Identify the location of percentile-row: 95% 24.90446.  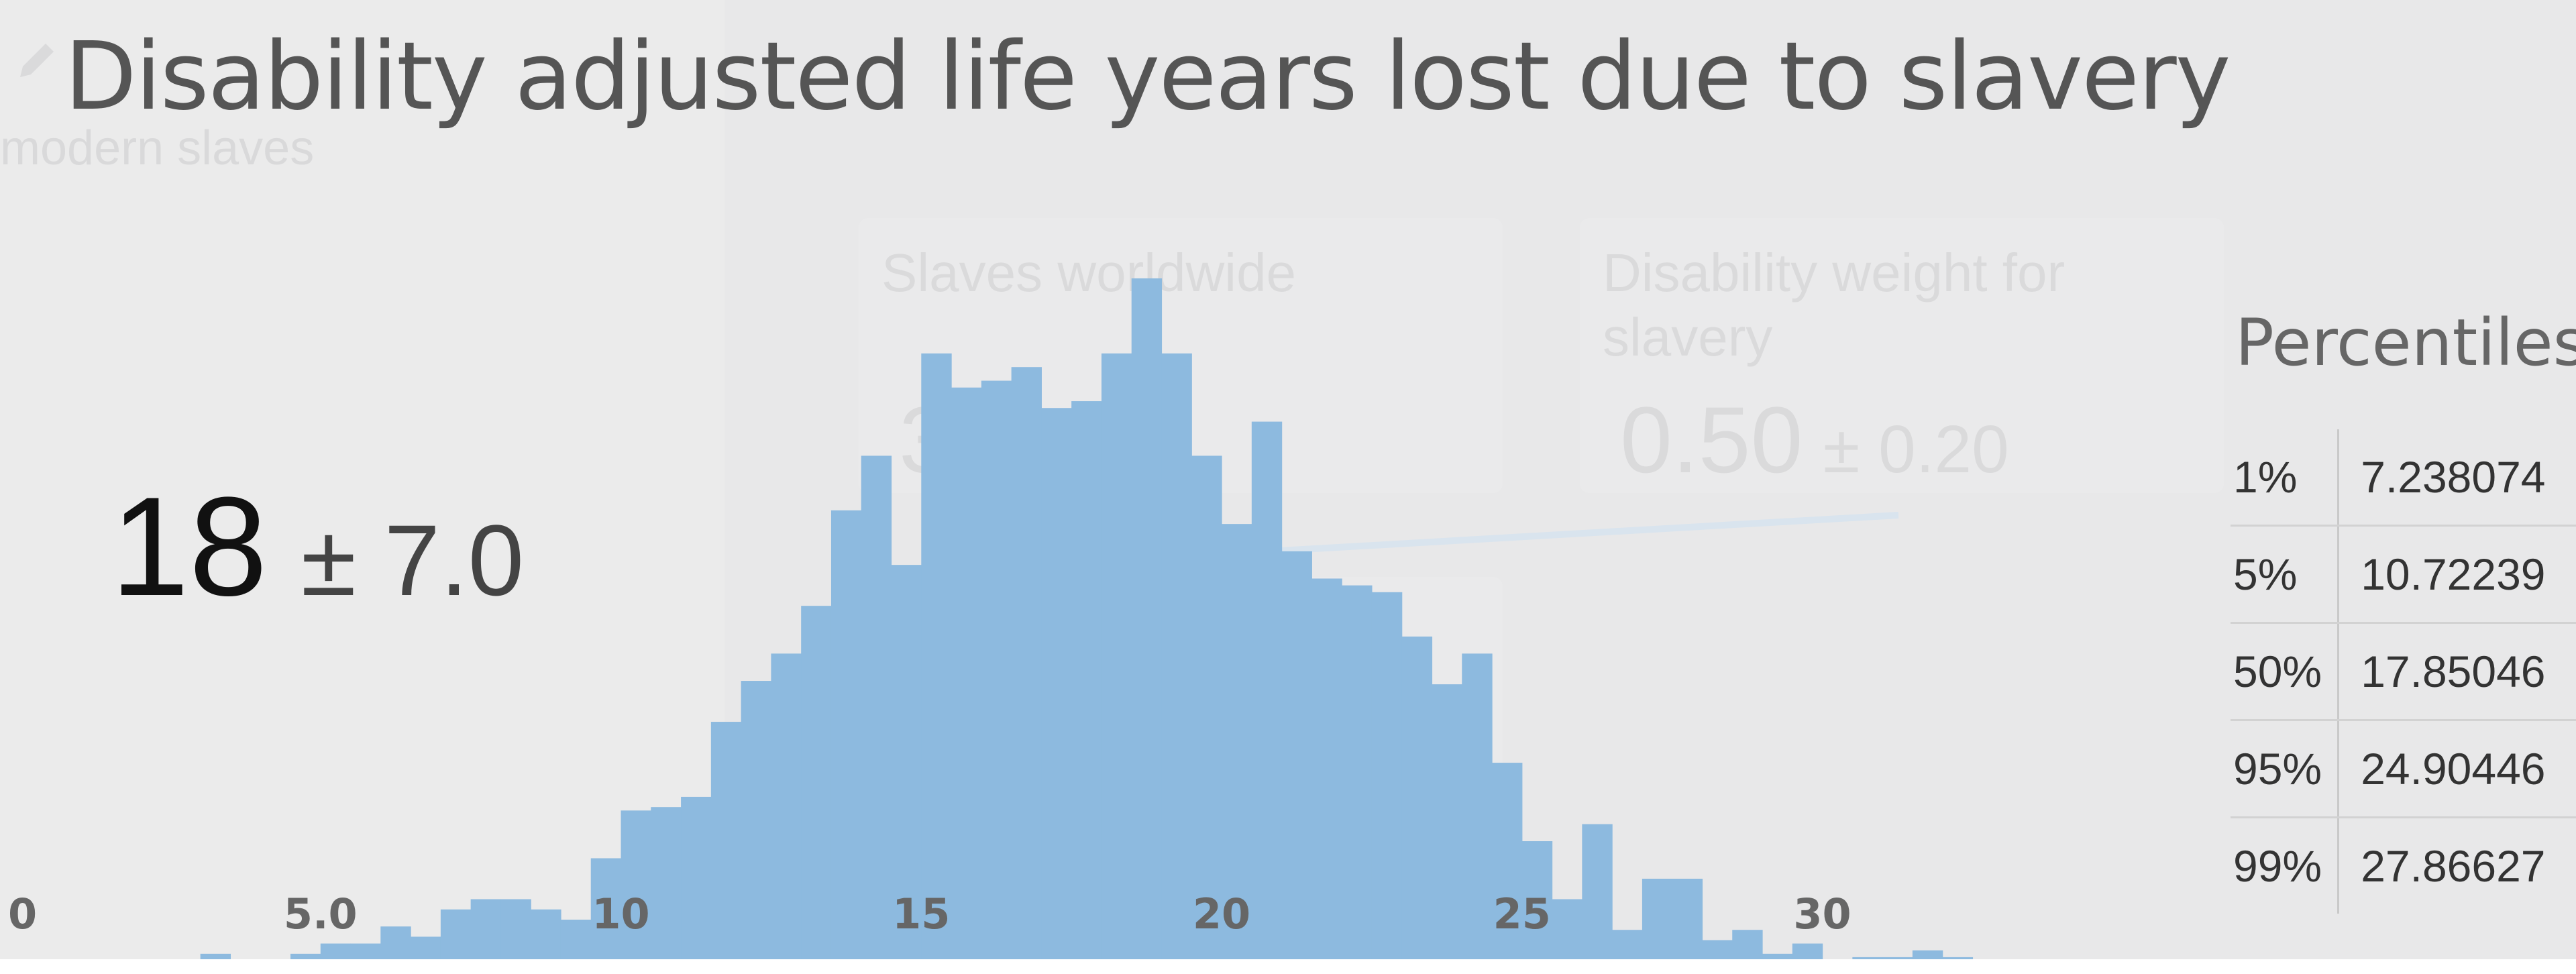
(2403, 769).